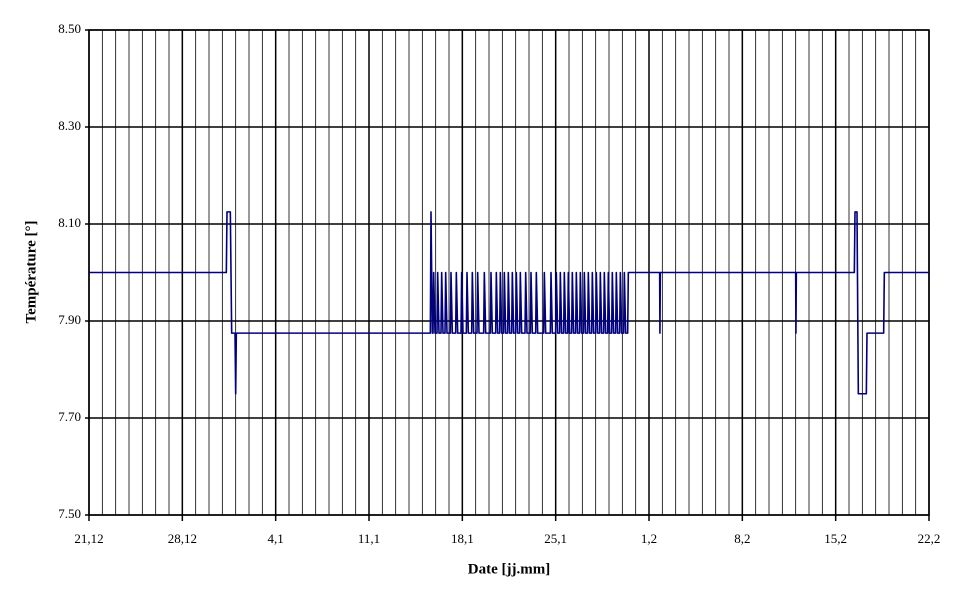  Describe the element at coordinates (835, 538) in the screenshot. I see `x-tick-label: 15,2` at that location.